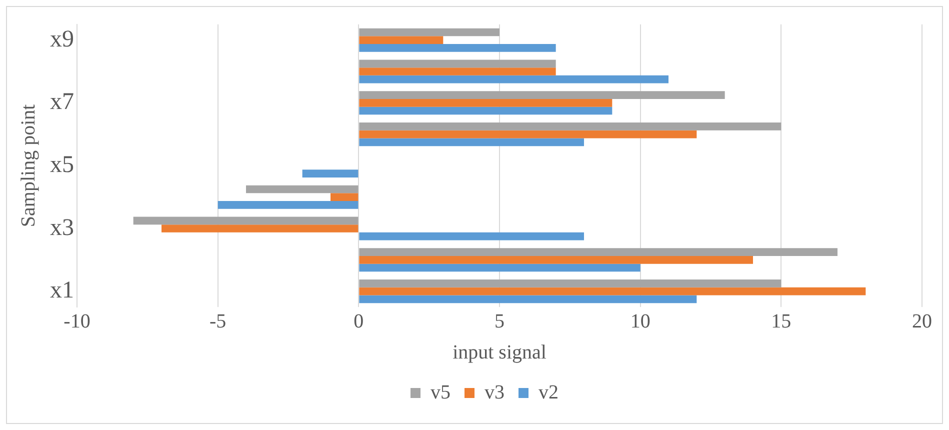 This screenshot has width=949, height=430. What do you see at coordinates (494, 392) in the screenshot?
I see `legend-label: v3` at bounding box center [494, 392].